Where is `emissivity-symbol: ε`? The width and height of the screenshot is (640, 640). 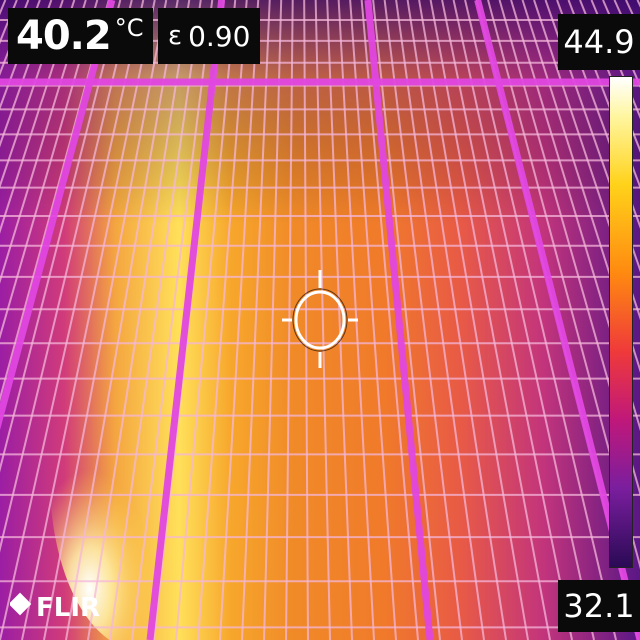 emissivity-symbol: ε is located at coordinates (175, 36).